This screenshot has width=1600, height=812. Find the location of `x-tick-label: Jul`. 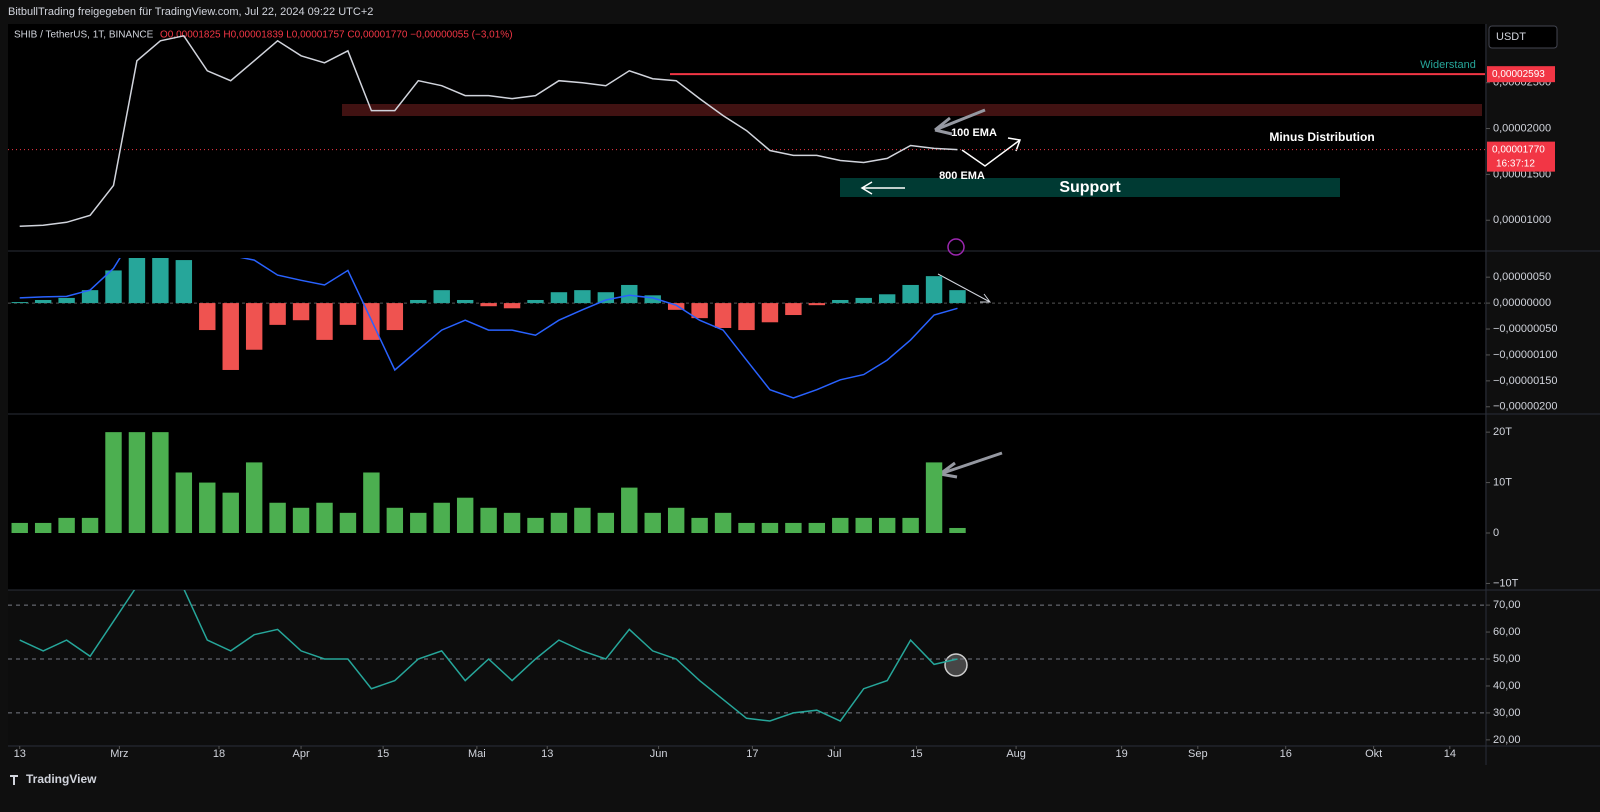

x-tick-label: Jul is located at coordinates (834, 754).